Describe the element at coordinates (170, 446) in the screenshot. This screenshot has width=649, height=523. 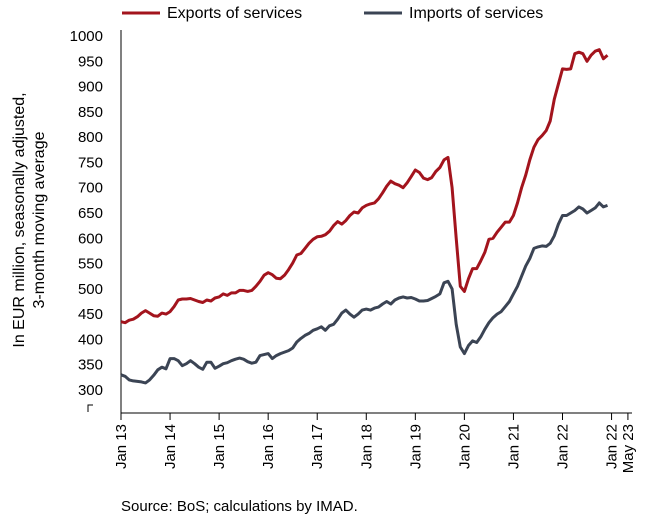
I see `x-tick-label: Jan 14` at that location.